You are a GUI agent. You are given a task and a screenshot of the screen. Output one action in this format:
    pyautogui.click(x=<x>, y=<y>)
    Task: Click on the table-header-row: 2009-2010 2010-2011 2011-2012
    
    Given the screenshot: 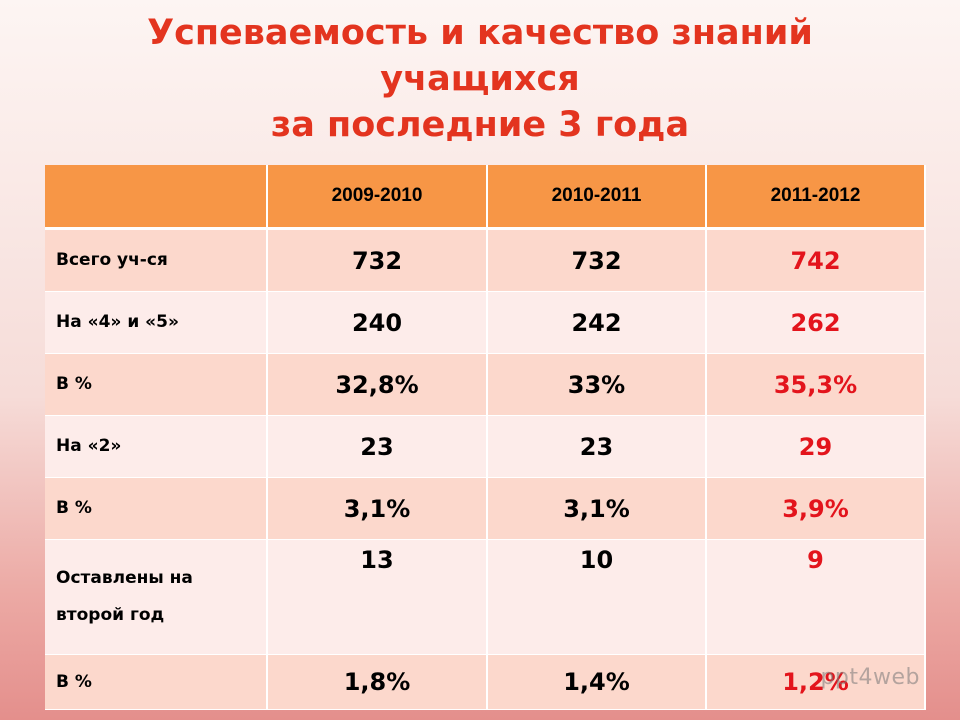 What is the action you would take?
    pyautogui.click(x=485, y=197)
    